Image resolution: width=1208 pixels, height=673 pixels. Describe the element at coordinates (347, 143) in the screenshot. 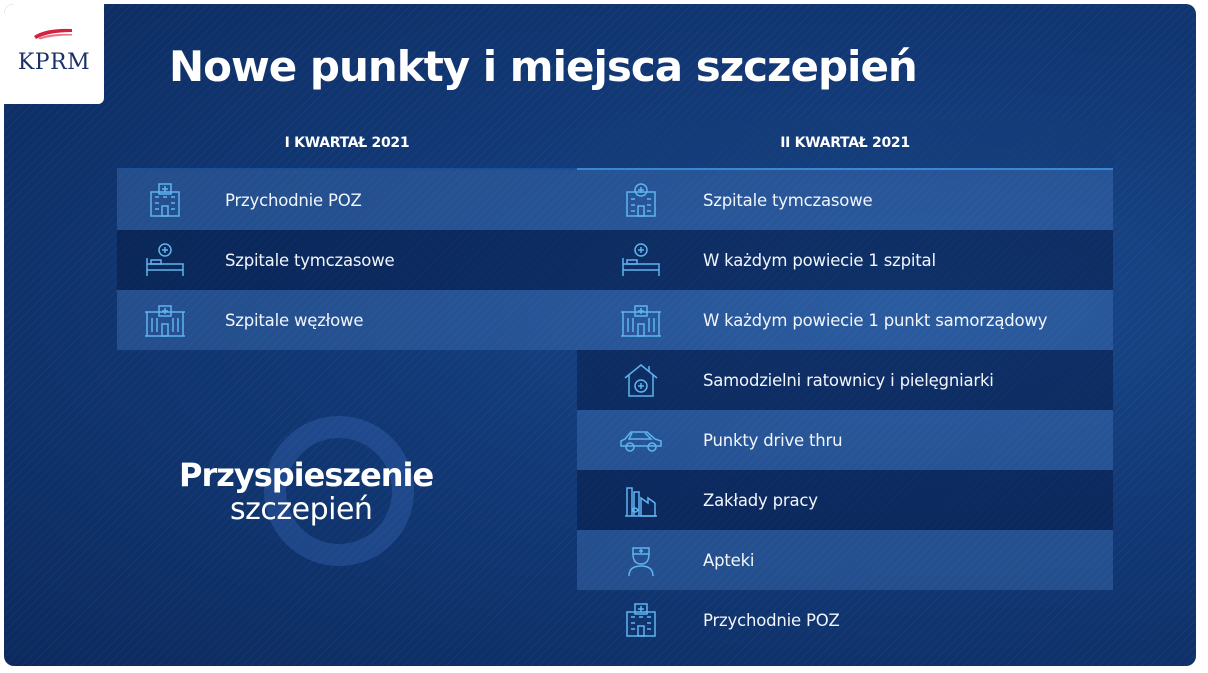

I see `q1-header: I KWARTAŁ 2021` at that location.